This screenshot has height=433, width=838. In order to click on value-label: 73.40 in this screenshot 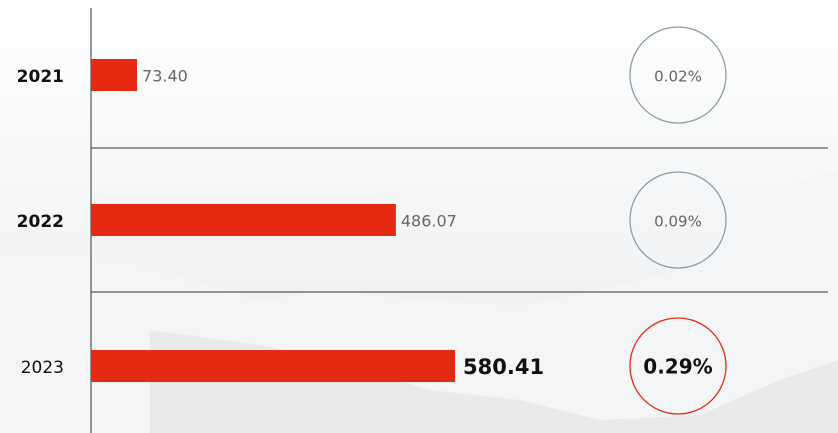, I will do `click(165, 76)`.